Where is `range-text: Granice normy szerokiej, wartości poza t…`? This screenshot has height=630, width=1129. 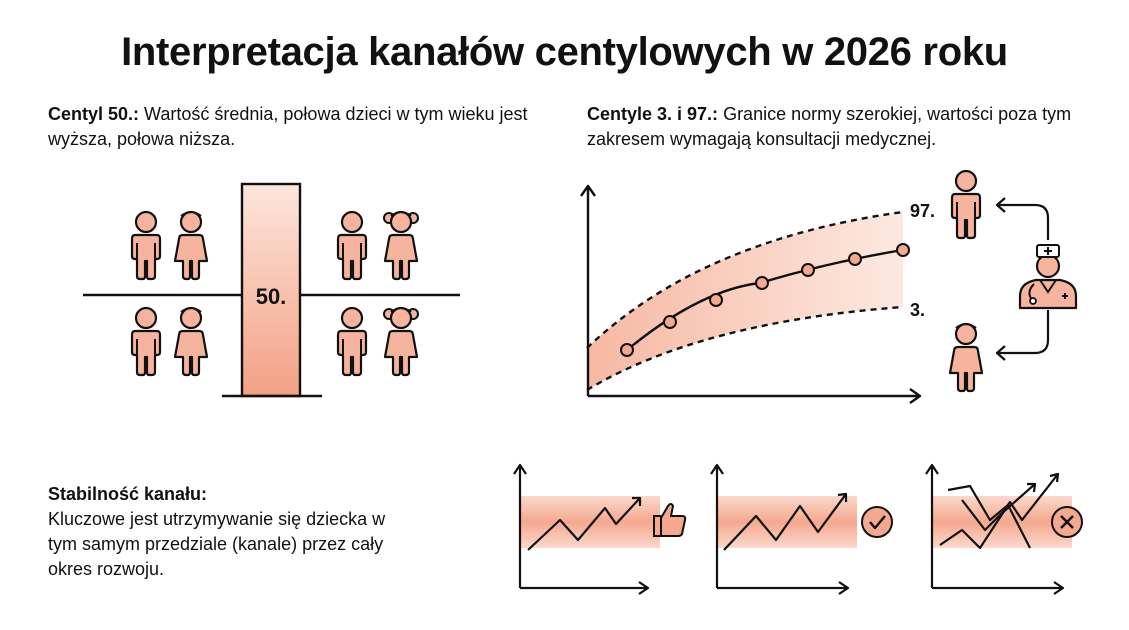
range-text: Granice normy szerokiej, wartości poza t… is located at coordinates (829, 126).